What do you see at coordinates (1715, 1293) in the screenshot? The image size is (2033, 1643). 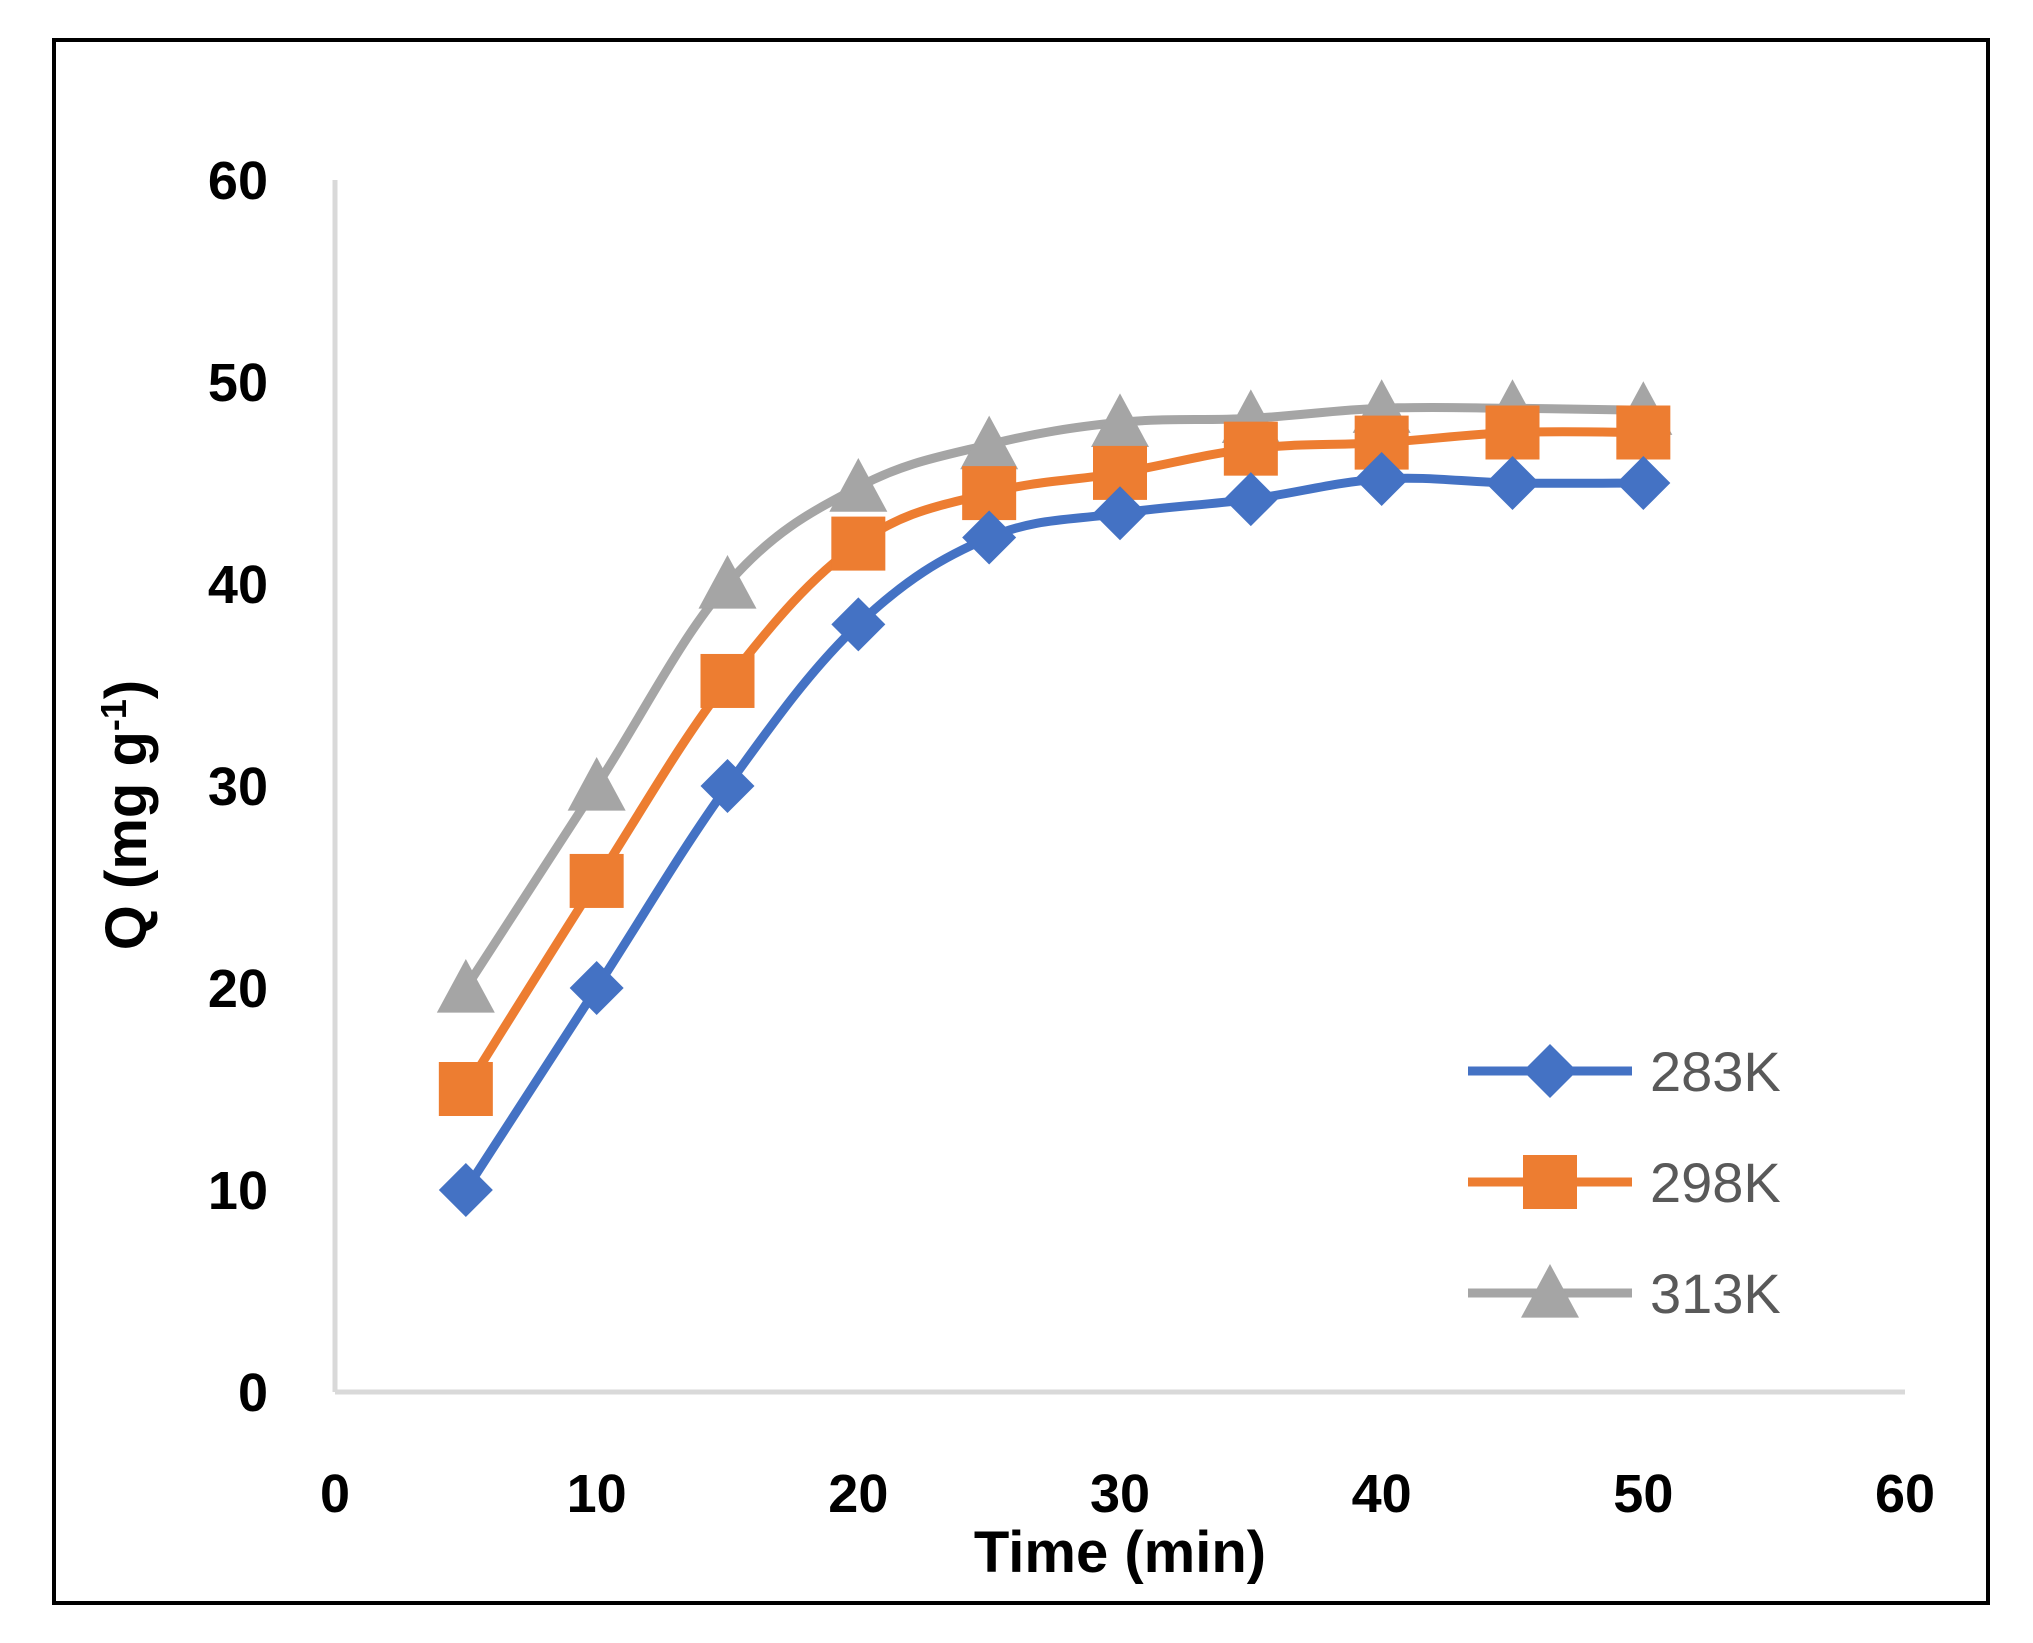 I see `legend-label: 313K` at bounding box center [1715, 1293].